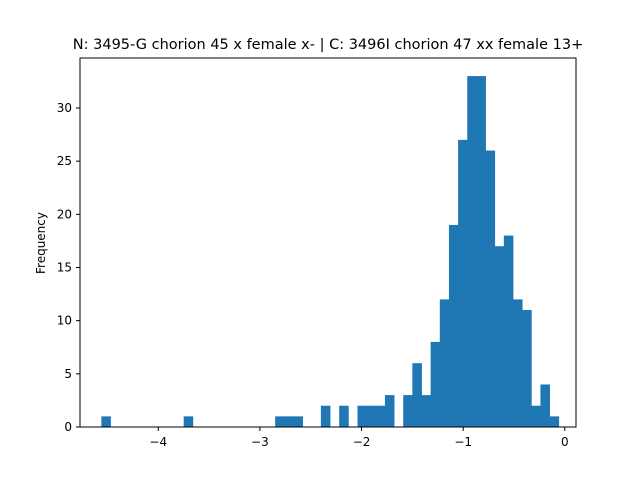 The height and width of the screenshot is (480, 640). I want to click on y-tick-label: 30, so click(64, 108).